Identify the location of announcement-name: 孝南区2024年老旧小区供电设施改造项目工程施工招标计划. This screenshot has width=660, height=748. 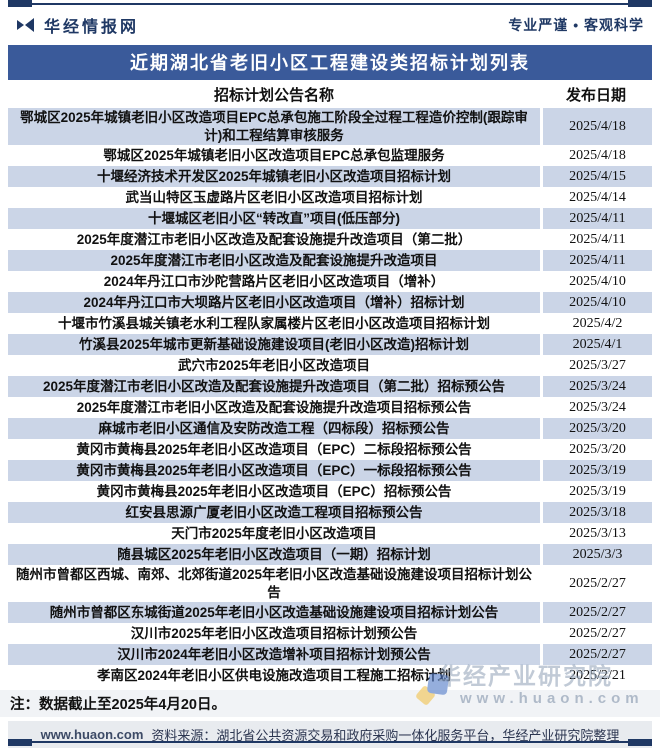
(274, 675).